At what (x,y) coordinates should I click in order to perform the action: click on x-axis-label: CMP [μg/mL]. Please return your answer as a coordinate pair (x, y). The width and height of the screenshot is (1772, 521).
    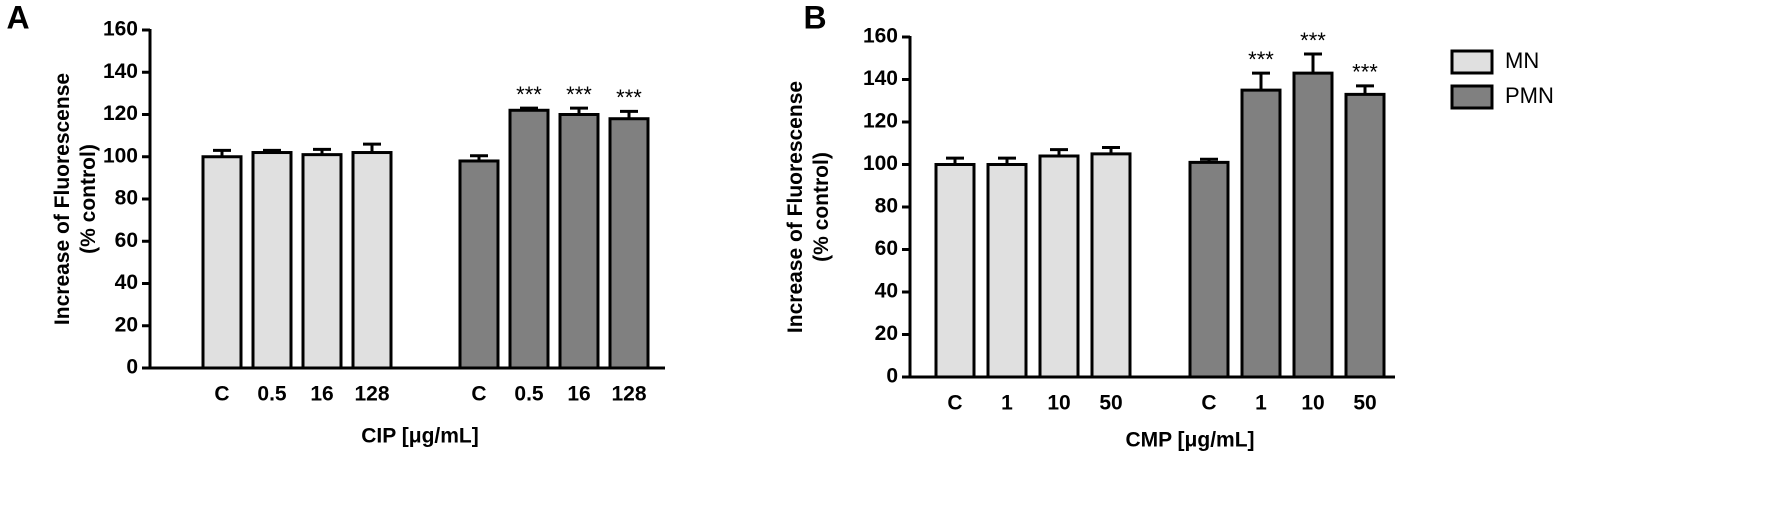
    Looking at the image, I should click on (1189, 440).